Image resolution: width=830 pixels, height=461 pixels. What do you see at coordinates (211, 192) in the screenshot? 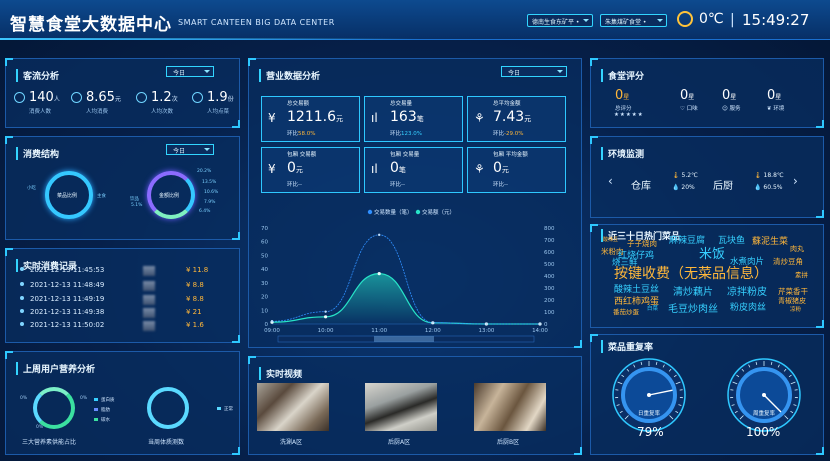
I see `ring-tag-6: 10.6%` at bounding box center [211, 192].